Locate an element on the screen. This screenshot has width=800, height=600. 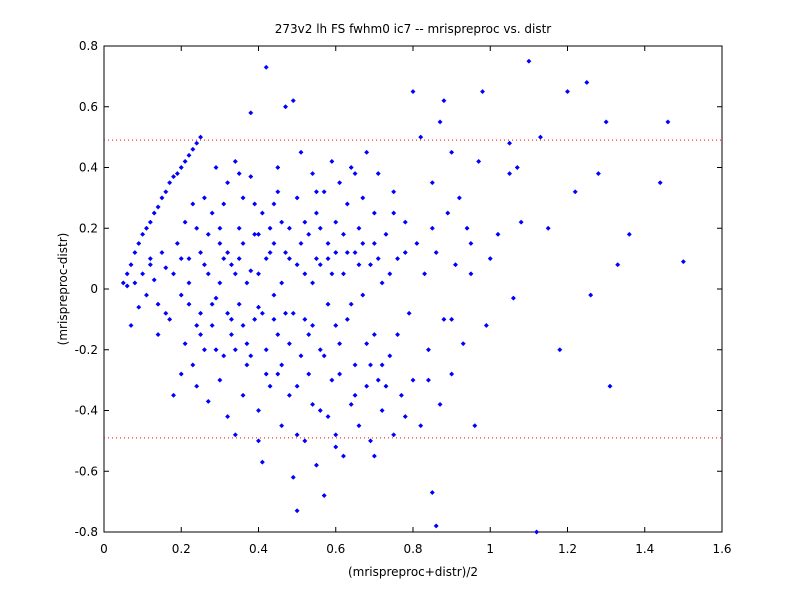
x-tick-label: 0.4 is located at coordinates (258, 549).